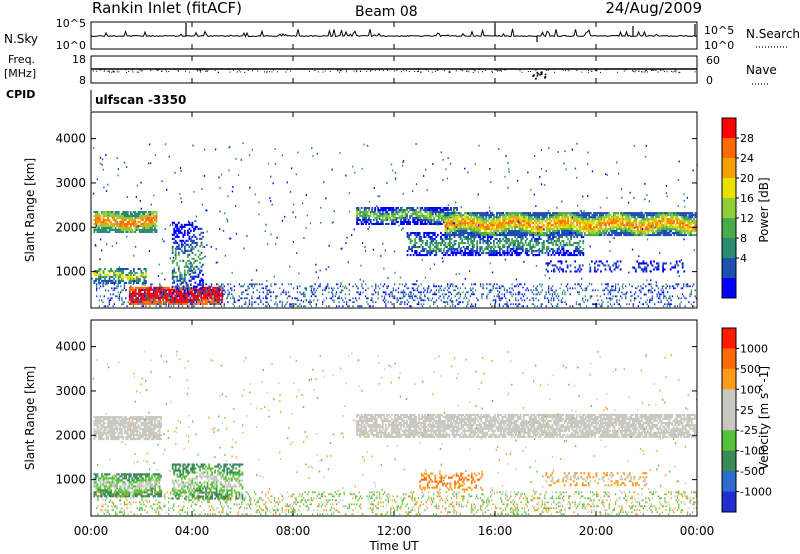  Describe the element at coordinates (737, 208) in the screenshot. I see `power-colorbar: 28 24 20 16 12 8 4` at that location.